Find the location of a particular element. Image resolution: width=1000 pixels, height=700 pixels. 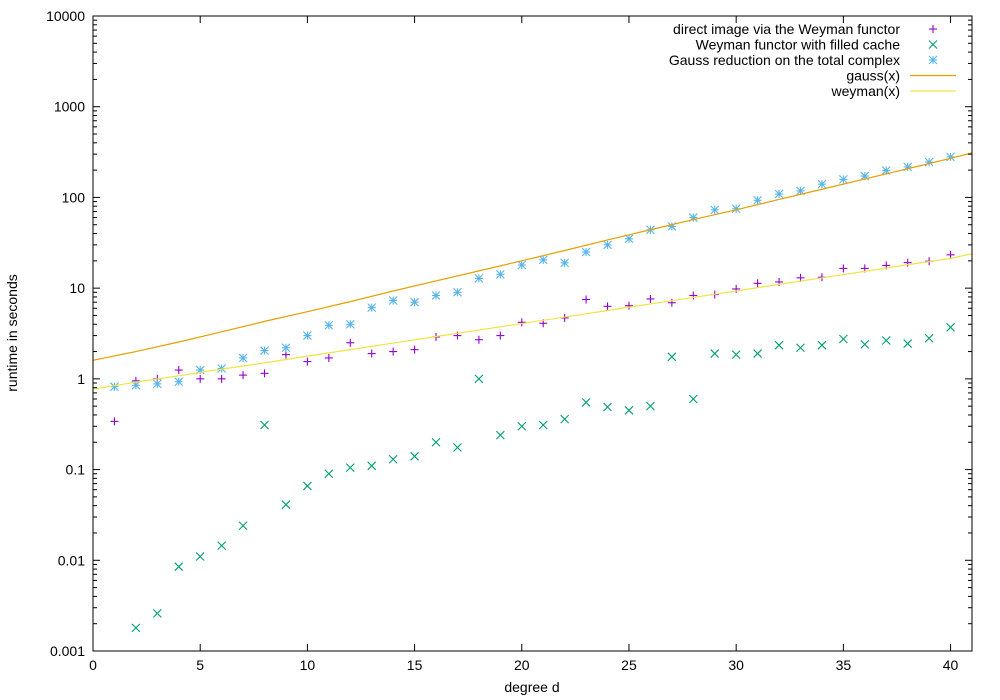

x-axis-label: degree d is located at coordinates (531, 687).